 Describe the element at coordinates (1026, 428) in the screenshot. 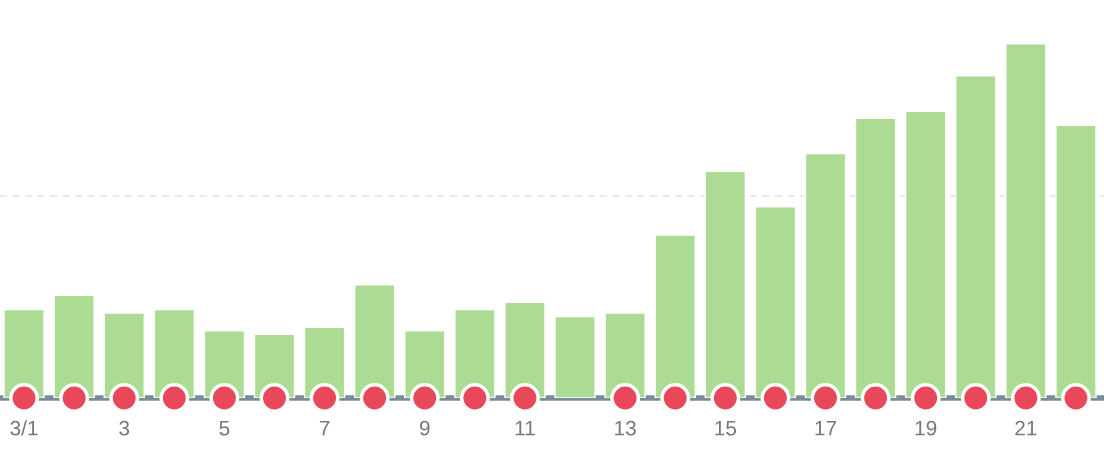

I see `x-tick-label: 21` at that location.